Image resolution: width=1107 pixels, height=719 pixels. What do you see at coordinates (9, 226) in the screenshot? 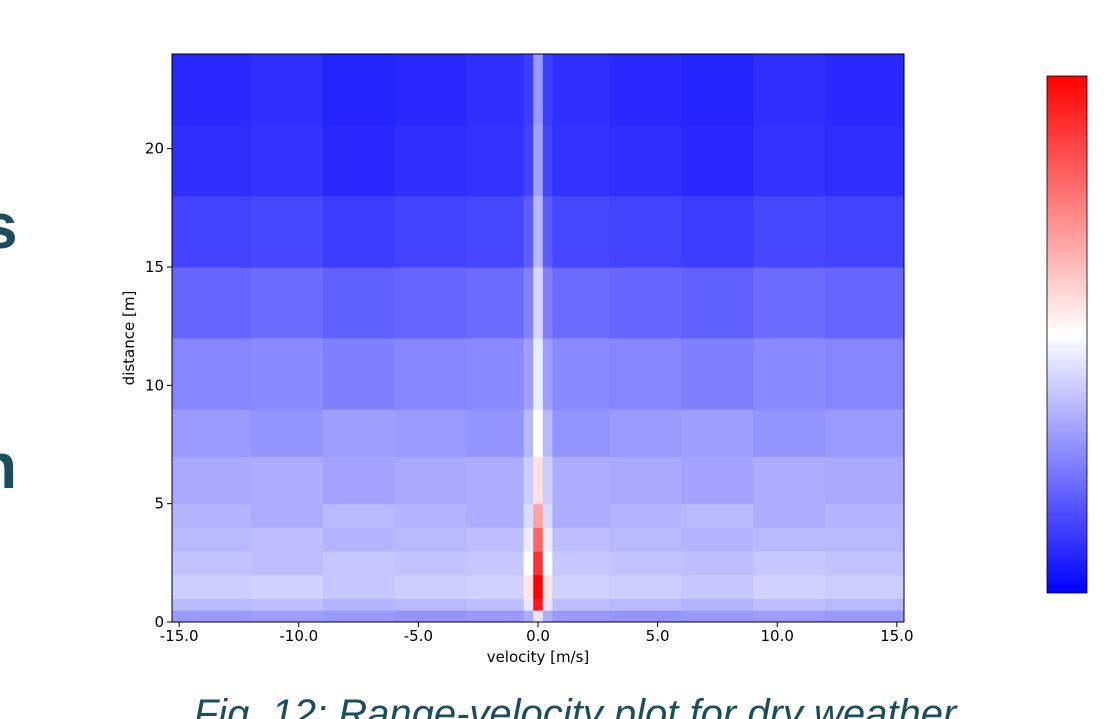
I see `slide-fragment: s` at bounding box center [9, 226].